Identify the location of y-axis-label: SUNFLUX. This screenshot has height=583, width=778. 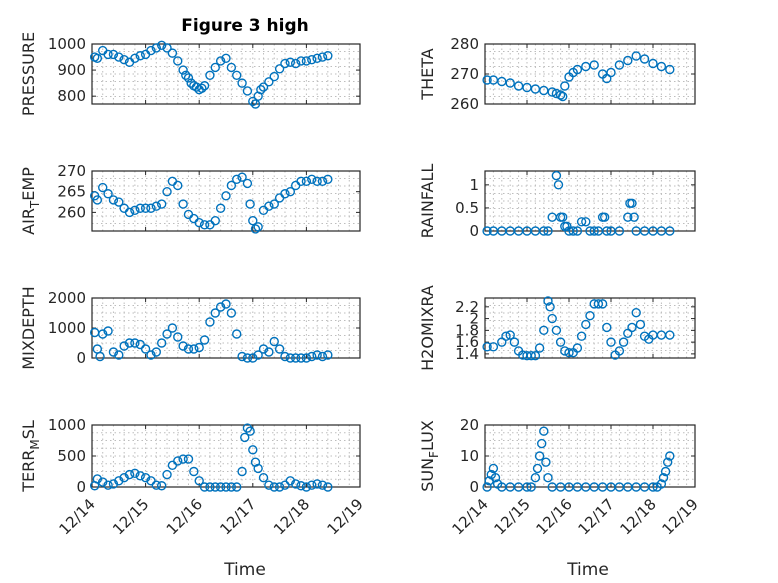
(429, 456).